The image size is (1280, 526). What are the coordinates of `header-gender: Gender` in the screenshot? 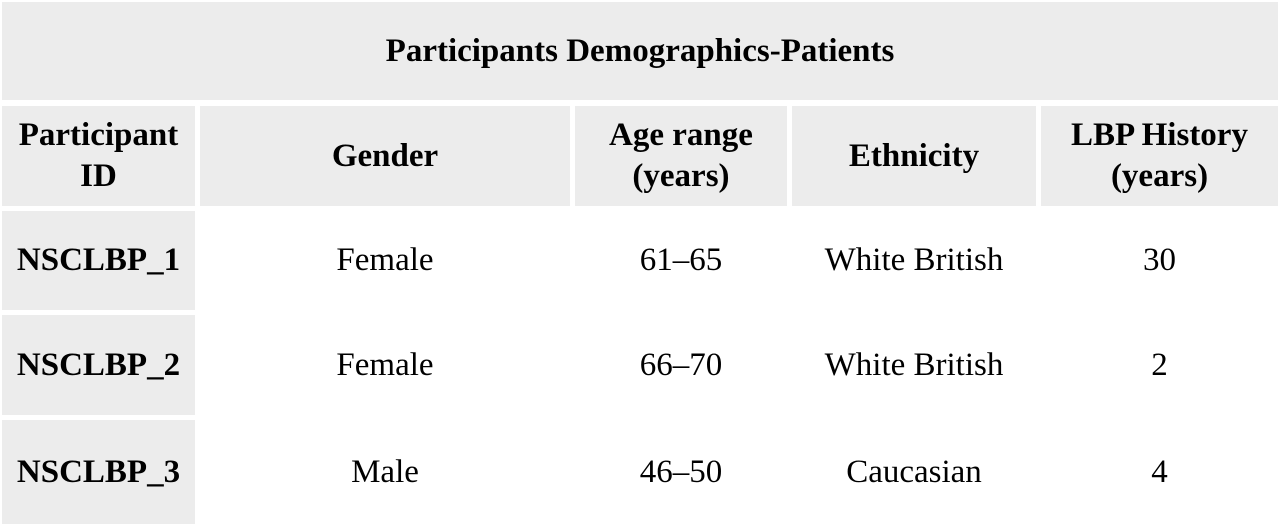 It's located at (385, 156).